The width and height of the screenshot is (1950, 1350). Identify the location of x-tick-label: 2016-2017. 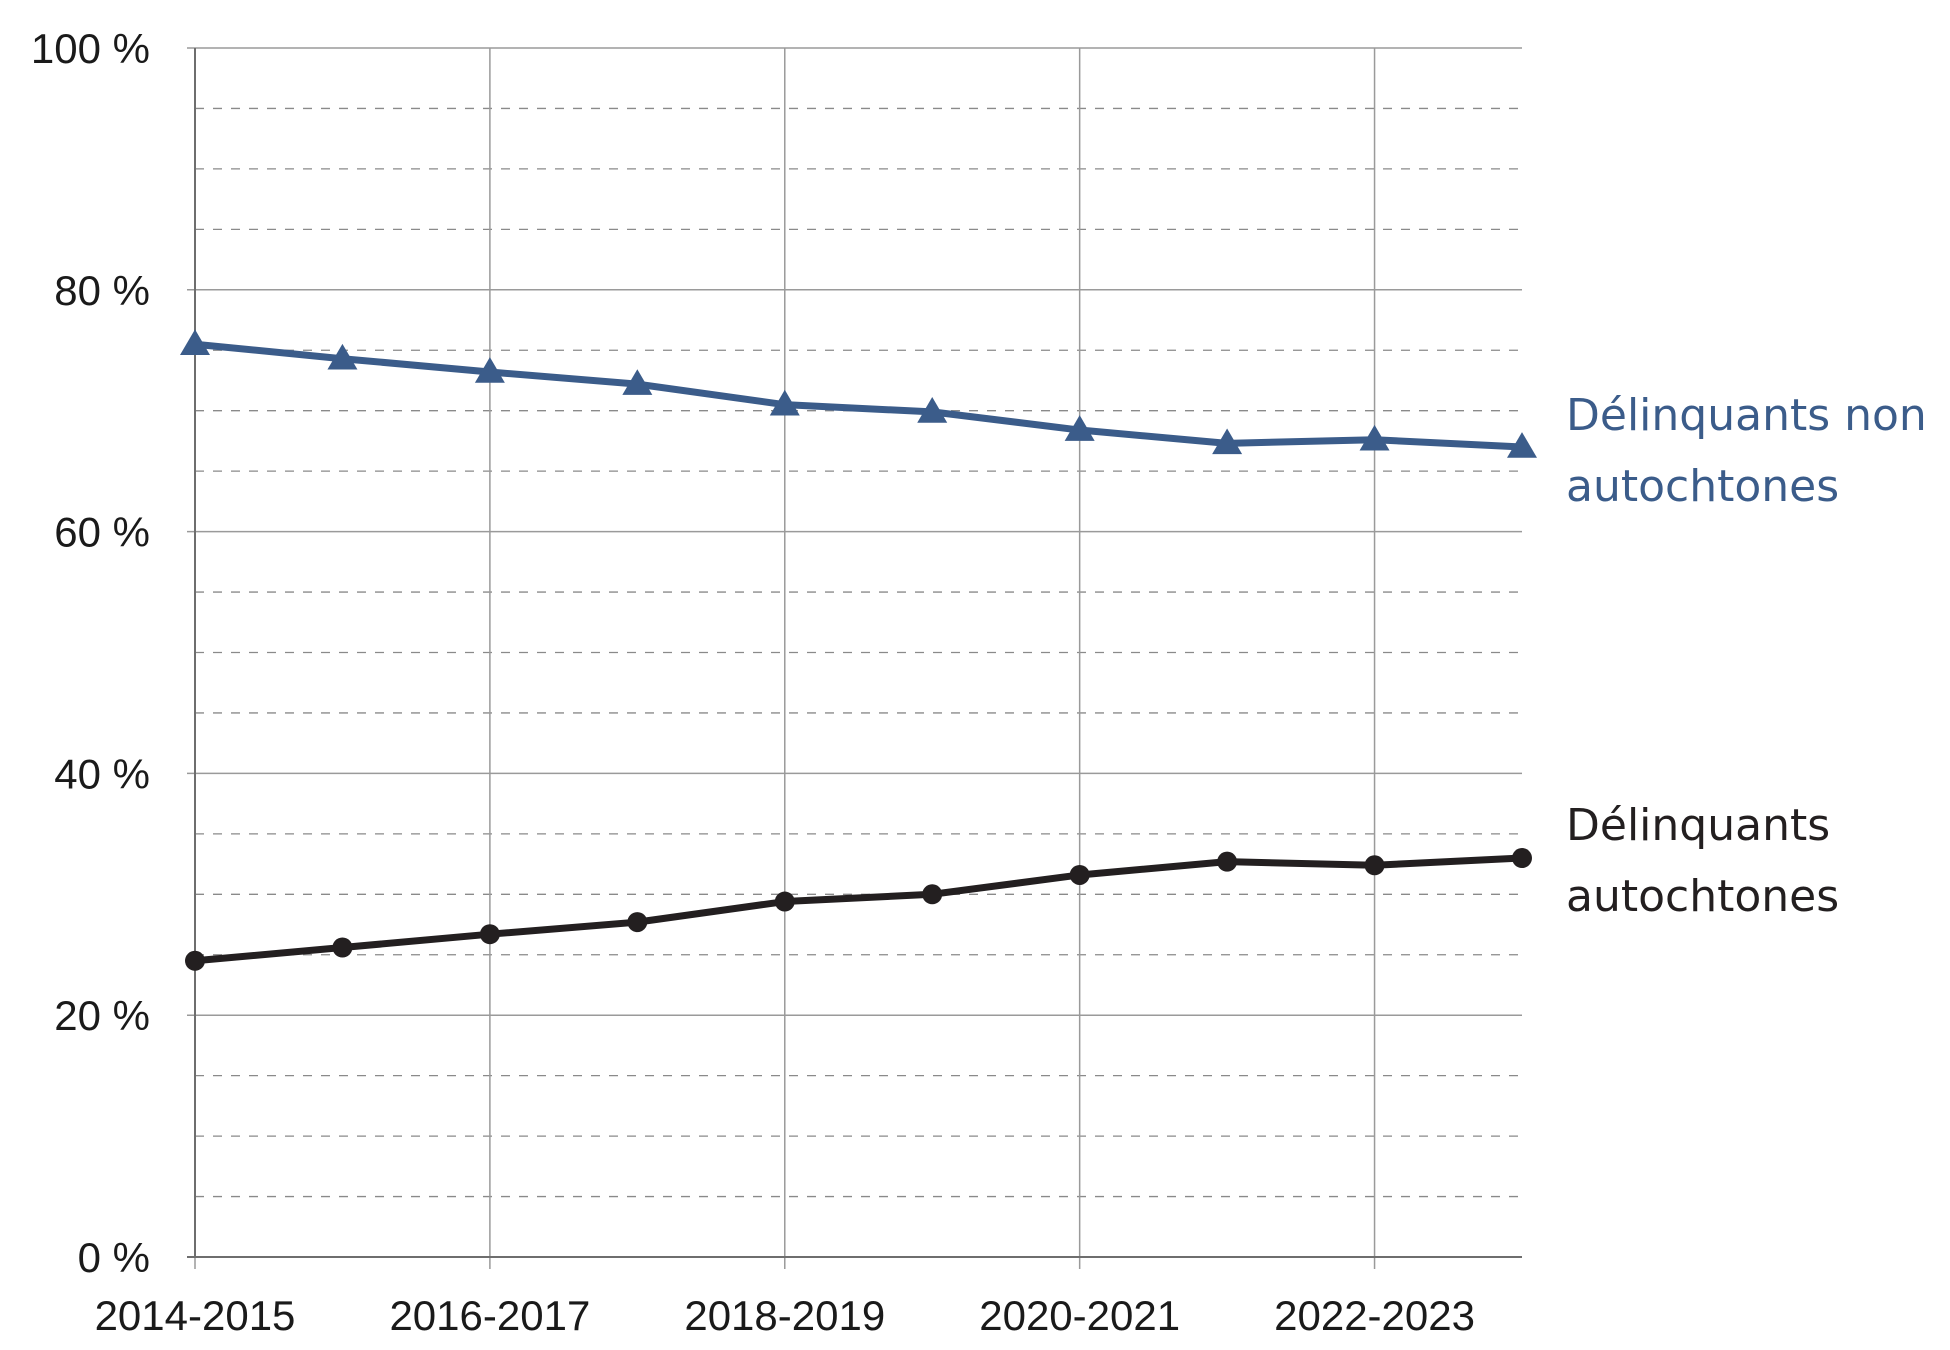
(489, 1315).